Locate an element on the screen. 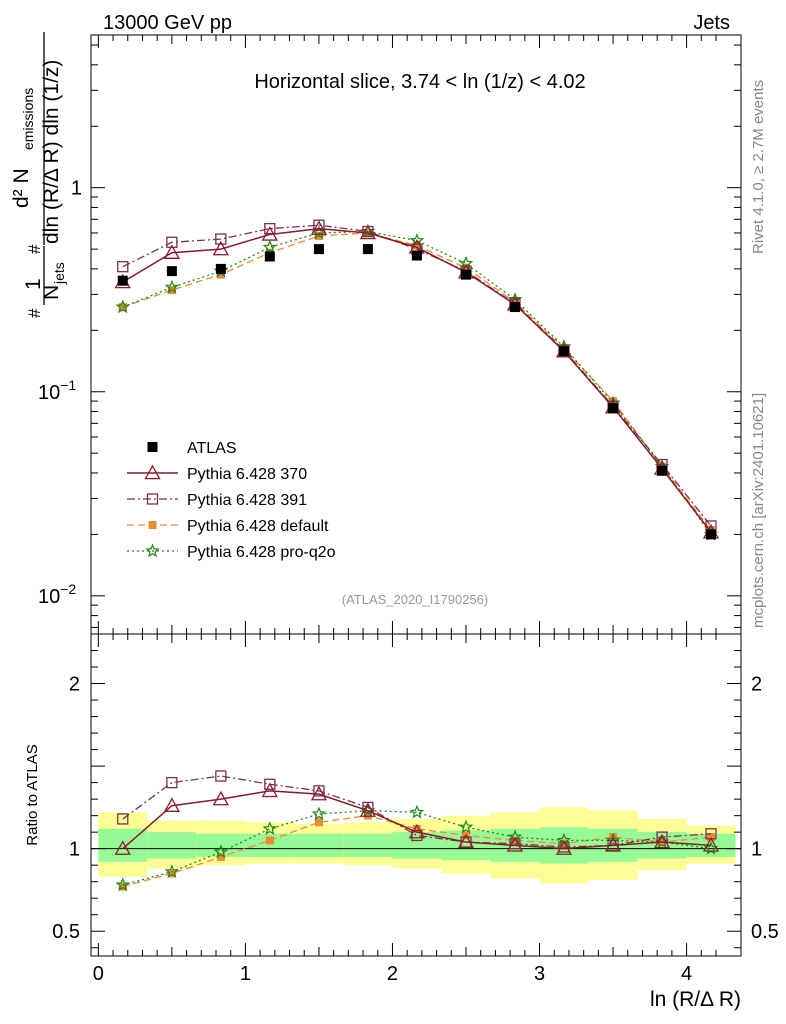 This screenshot has height=1024, width=786. ylabel-njets: N is located at coordinates (51, 292).